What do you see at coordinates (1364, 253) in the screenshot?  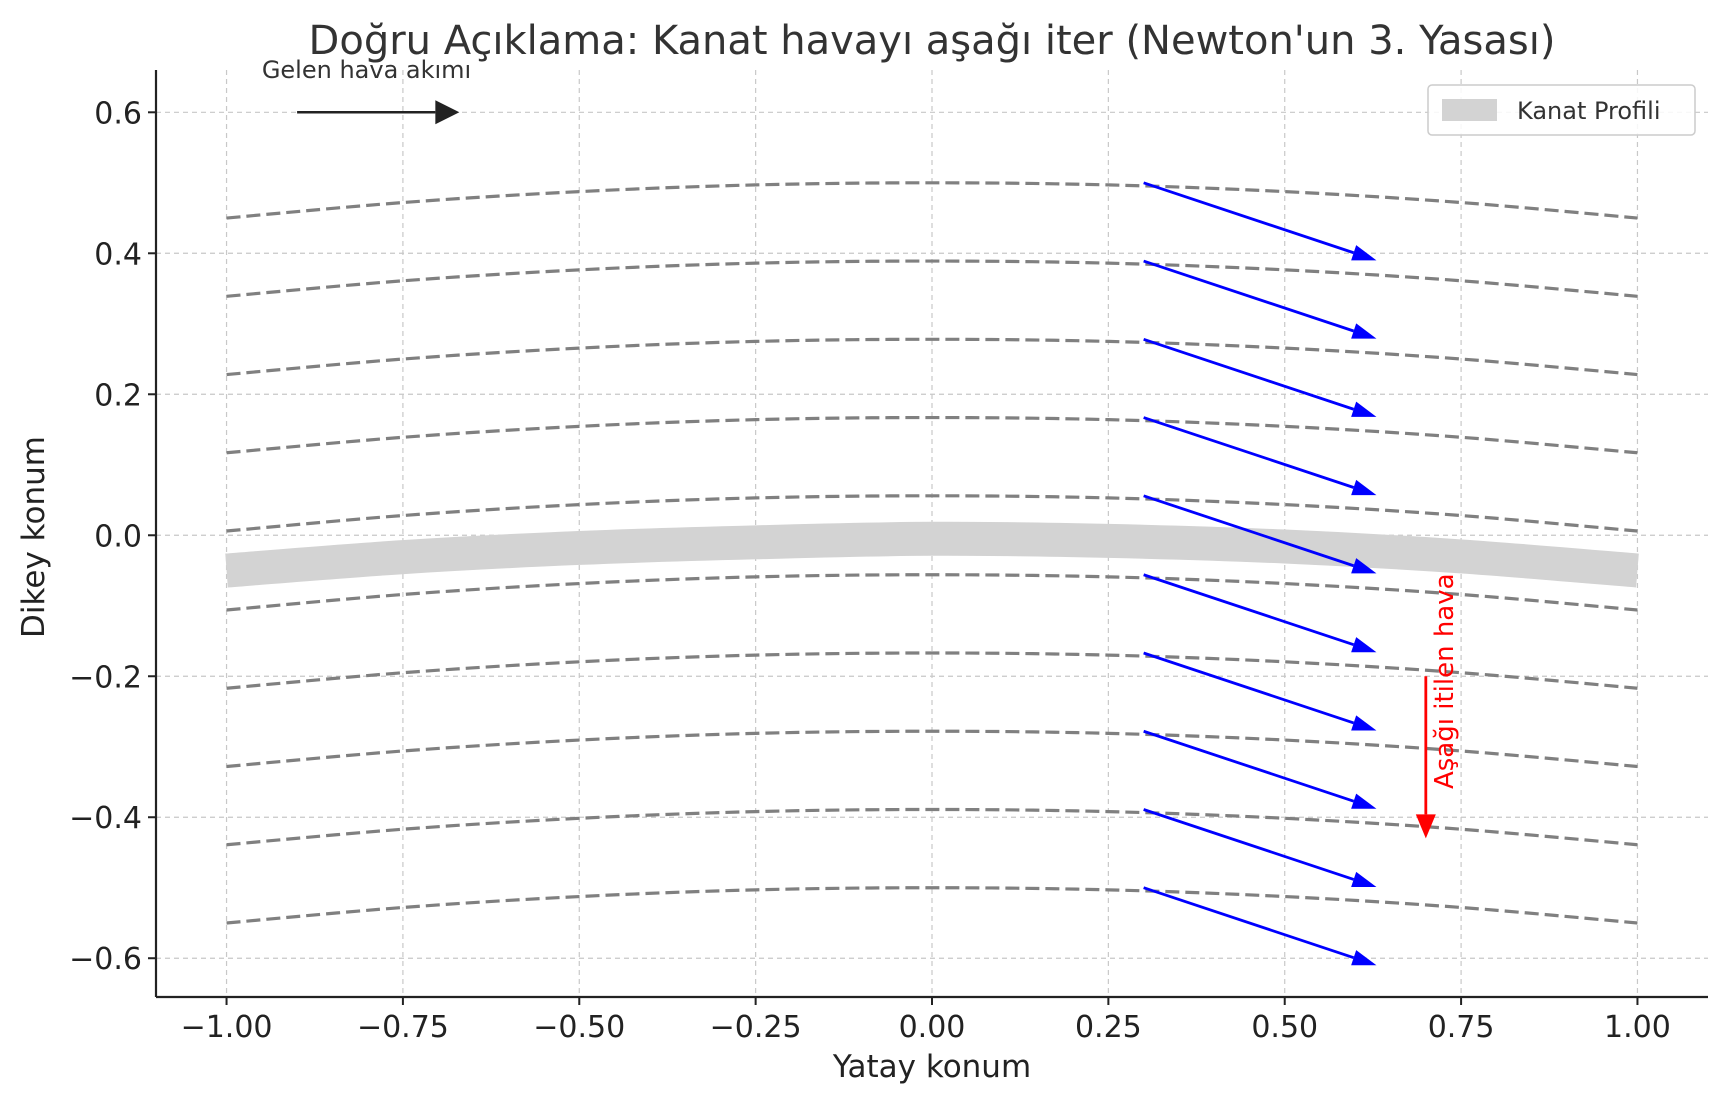 I see `flow-arrow-0-head` at bounding box center [1364, 253].